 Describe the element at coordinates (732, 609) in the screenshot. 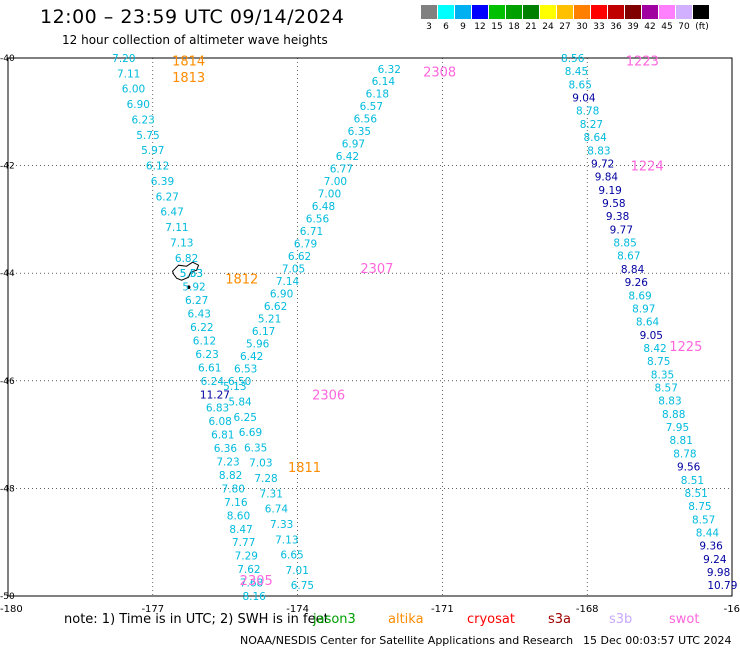

I see `lon-tick-label: -16` at that location.